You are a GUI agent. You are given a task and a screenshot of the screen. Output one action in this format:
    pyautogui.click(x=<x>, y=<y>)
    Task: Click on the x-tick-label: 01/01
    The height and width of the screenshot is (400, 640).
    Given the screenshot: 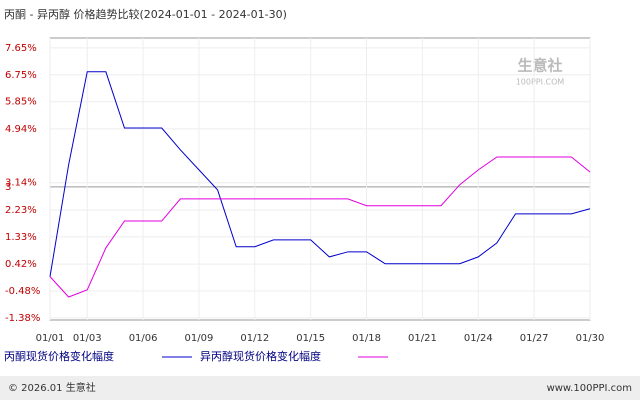 What is the action you would take?
    pyautogui.click(x=50, y=338)
    